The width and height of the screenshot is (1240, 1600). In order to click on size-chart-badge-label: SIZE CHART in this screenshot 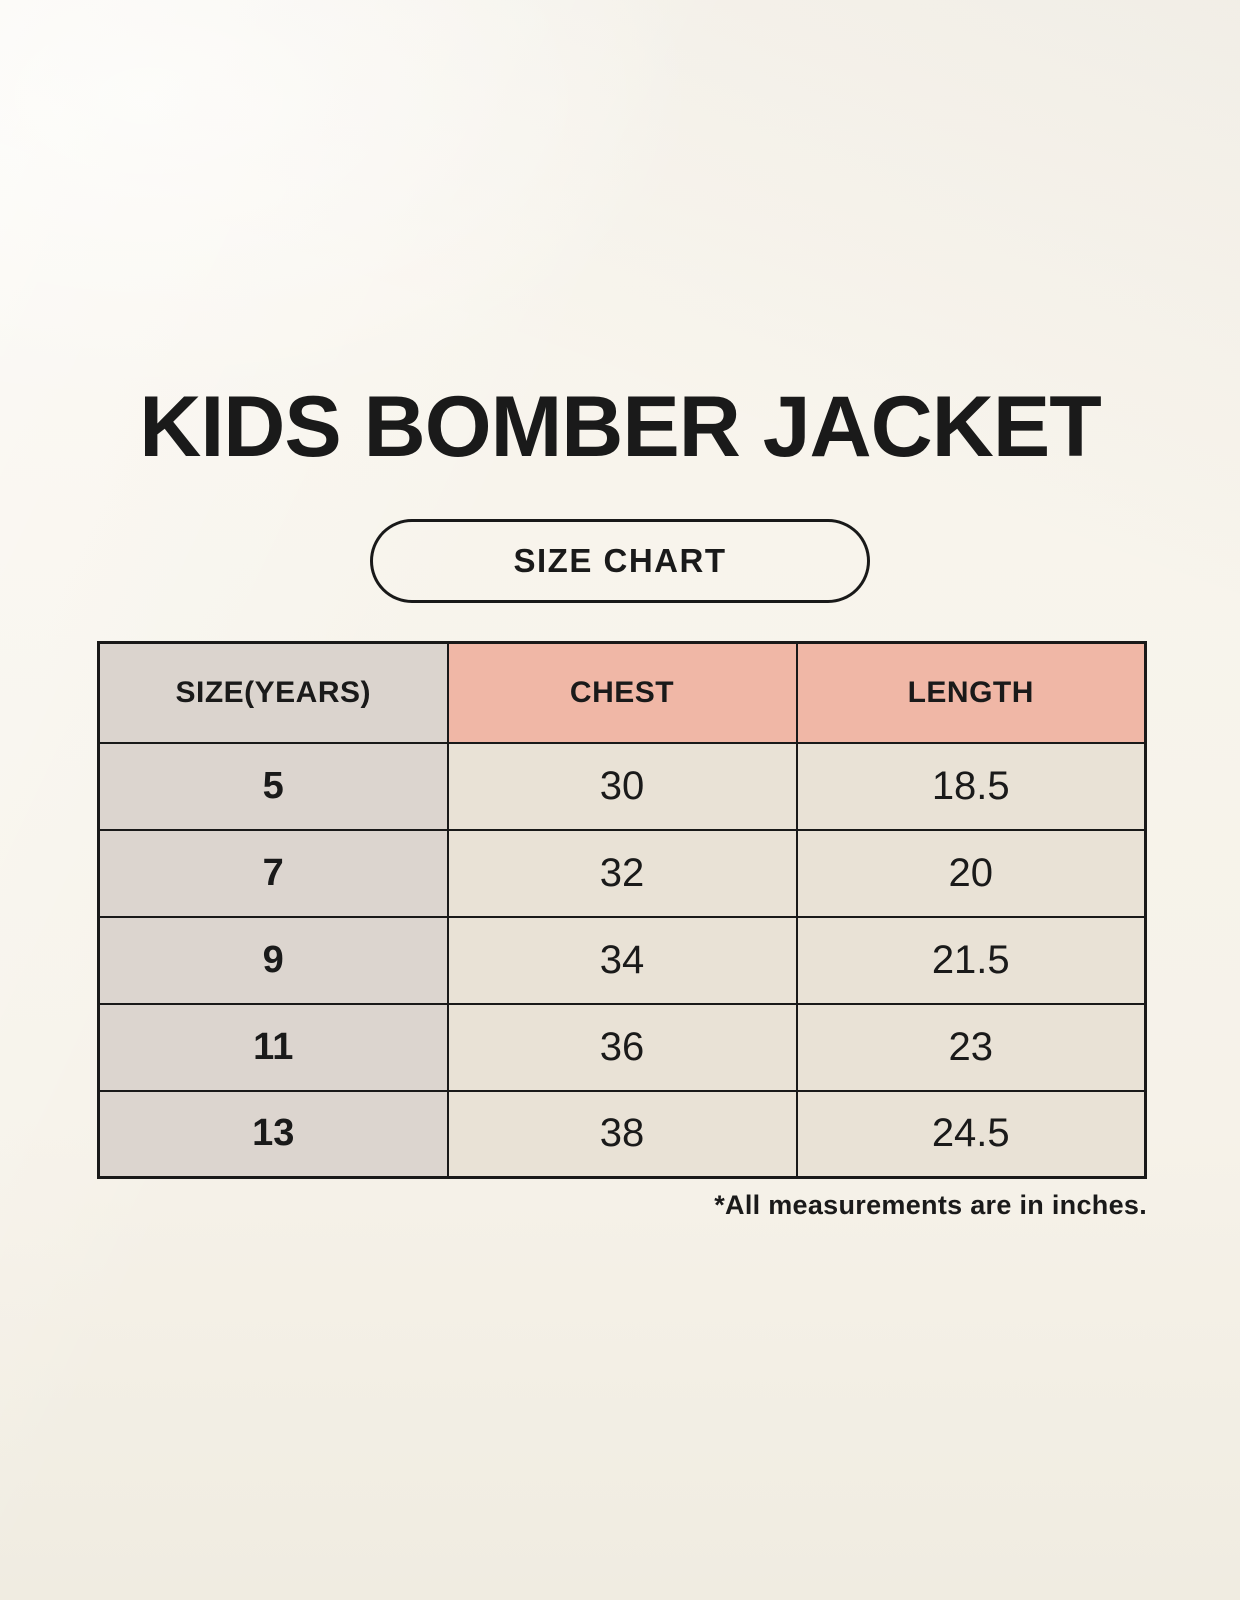, I will do `click(620, 560)`.